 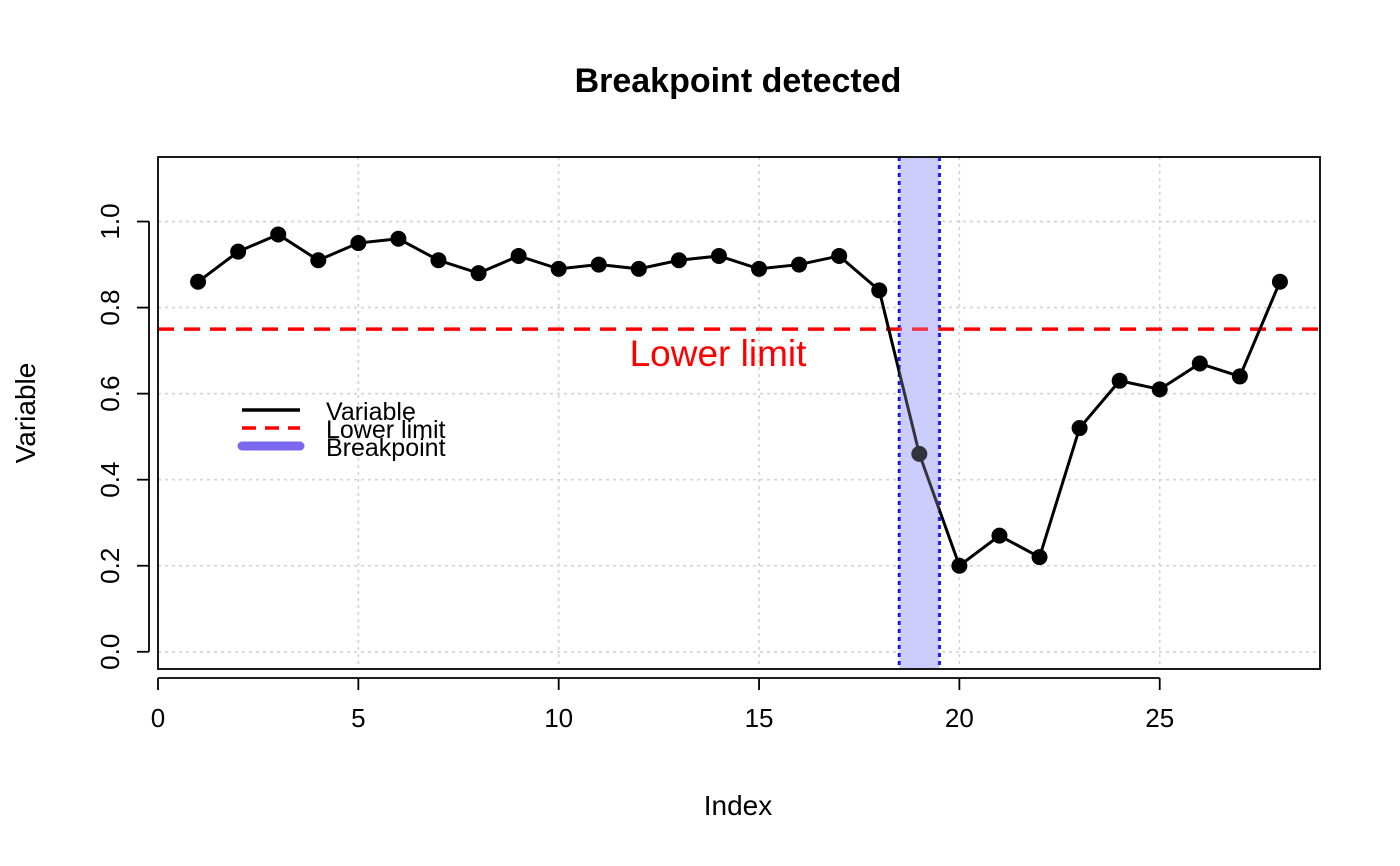 I want to click on legend: Variable Lower limit Breakpoint, so click(x=341, y=430).